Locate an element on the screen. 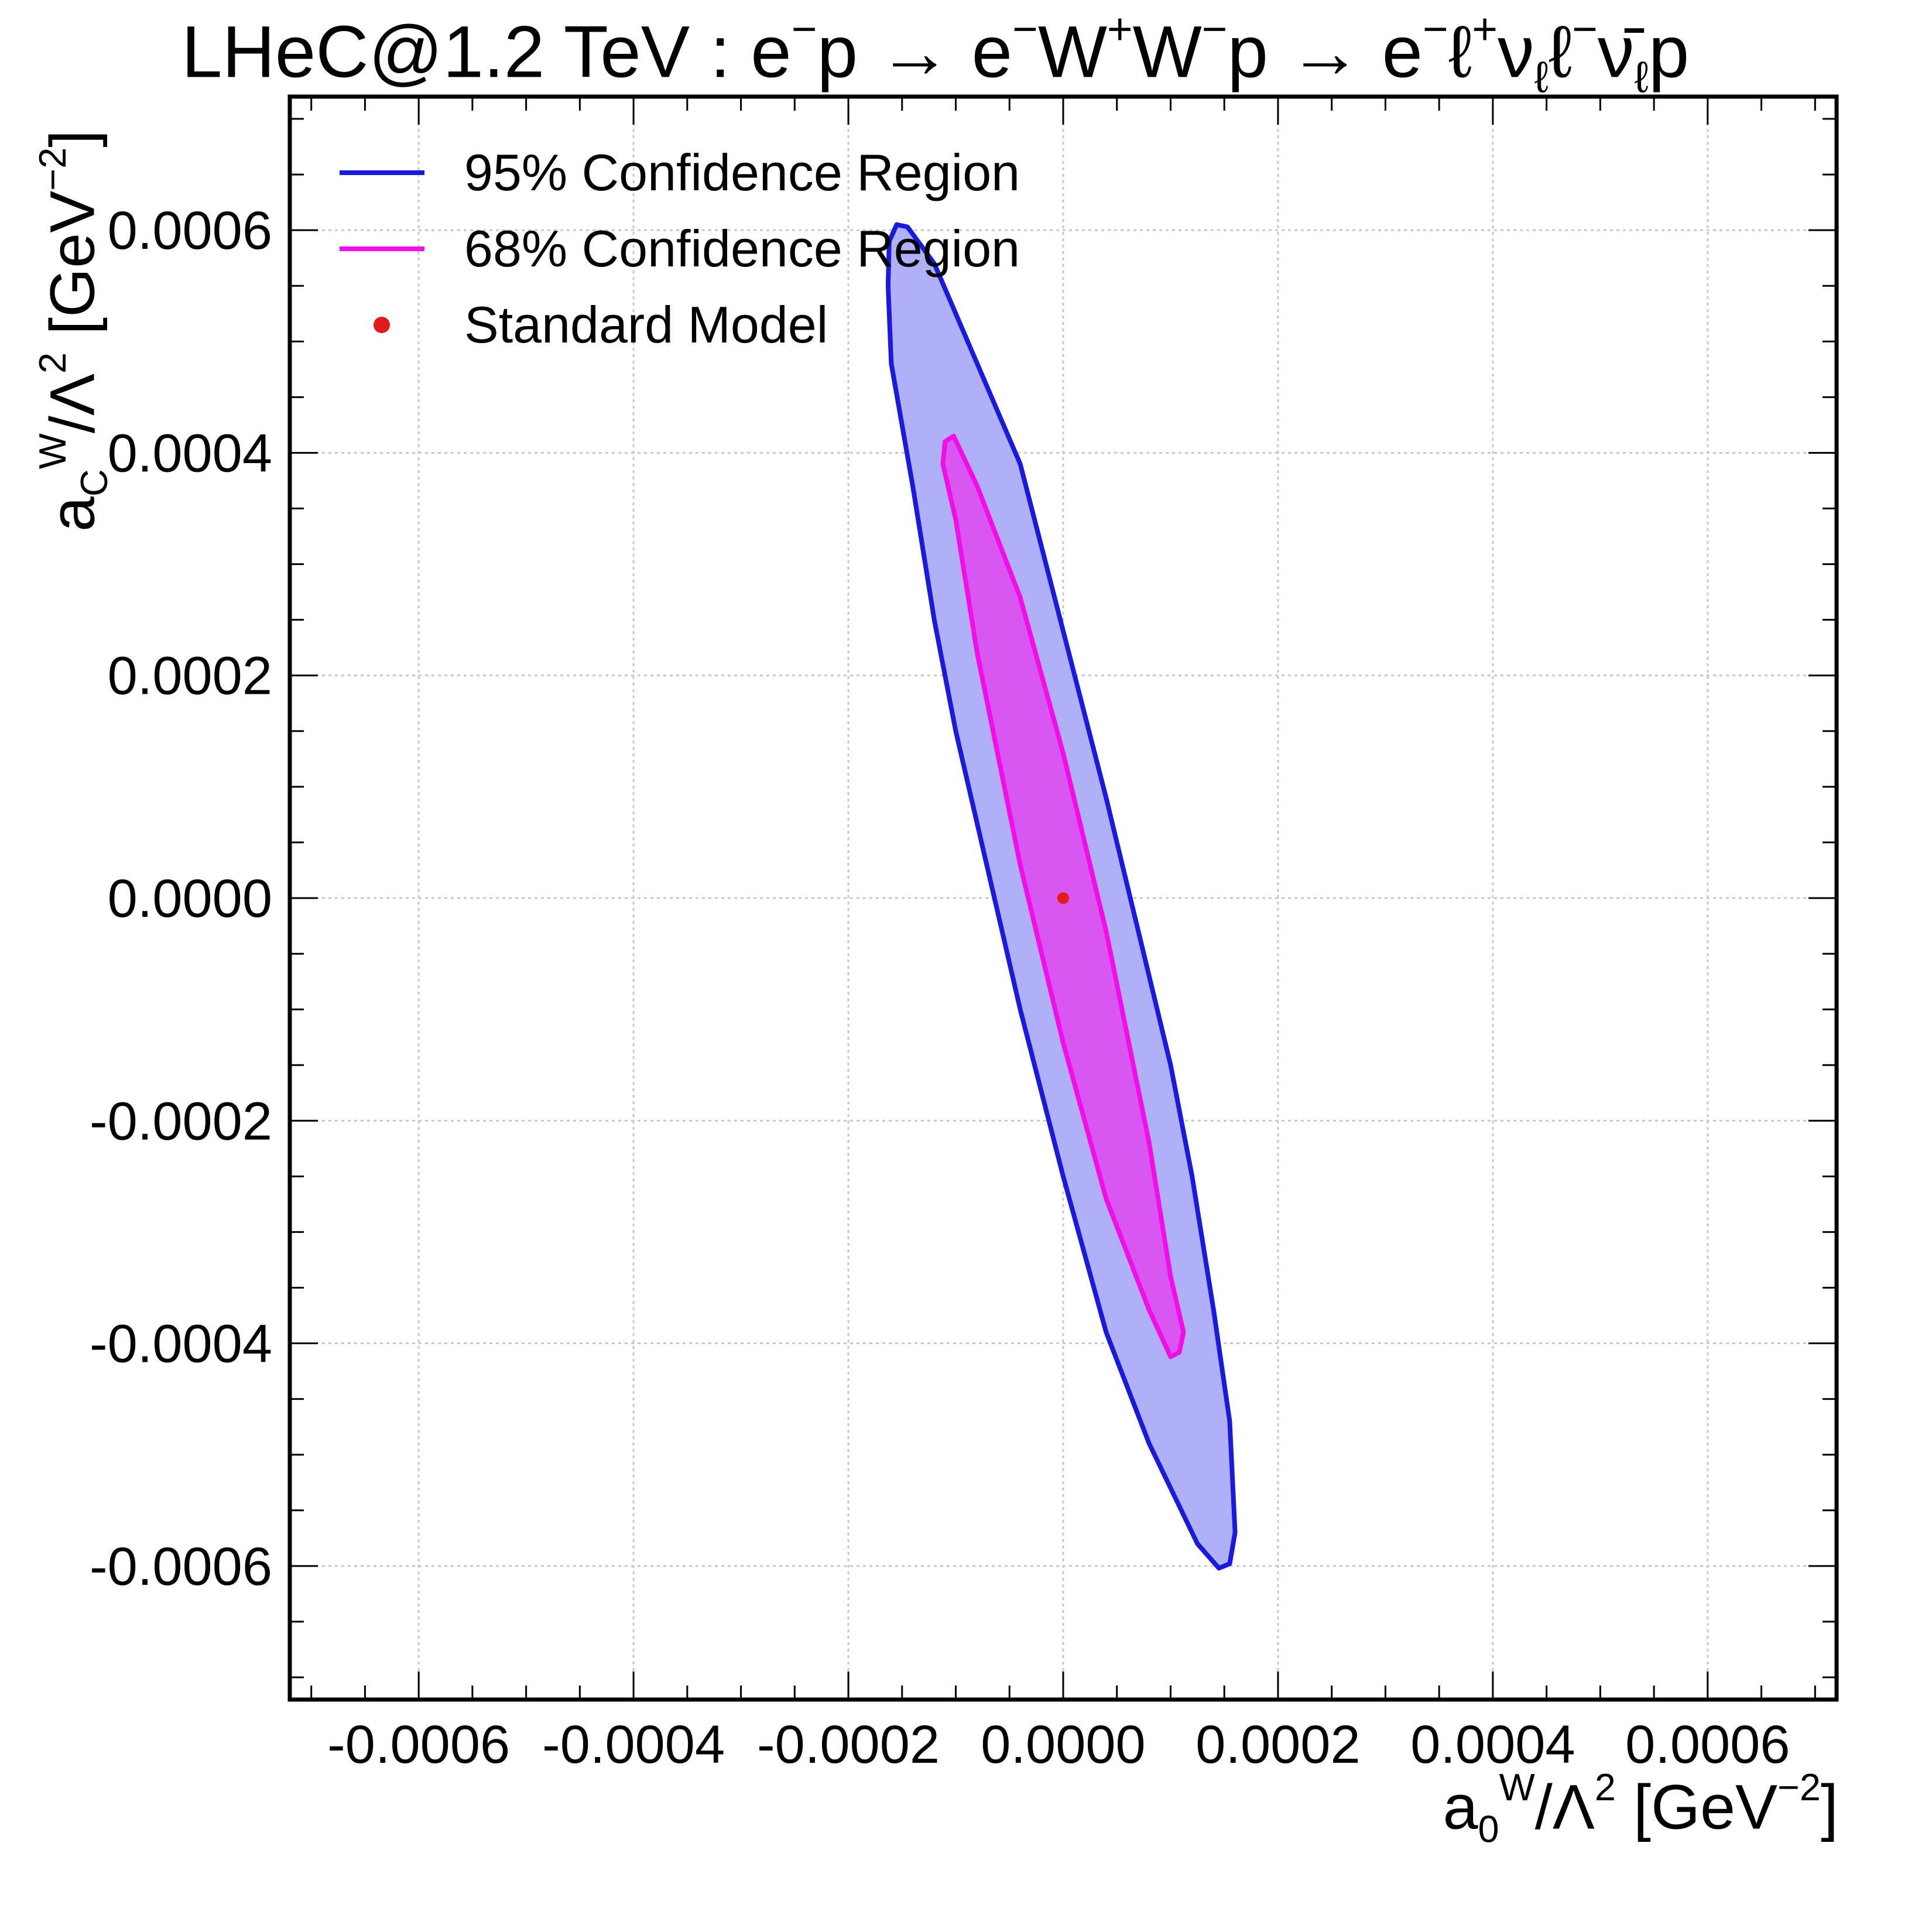 This screenshot has width=1932, height=1932. standard-model-point is located at coordinates (1063, 898).